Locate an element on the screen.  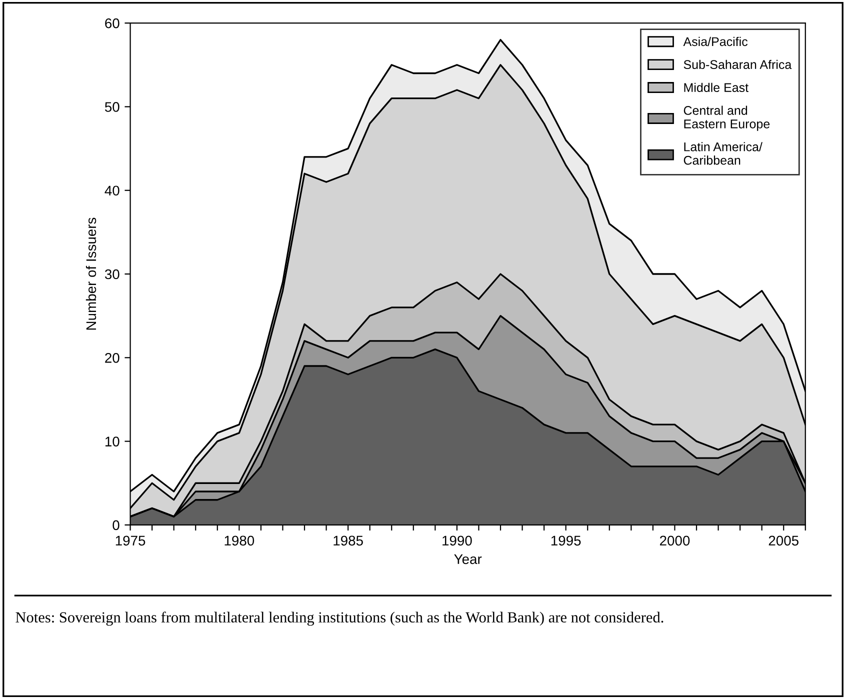
legend-label: Asia/Pacific is located at coordinates (715, 41).